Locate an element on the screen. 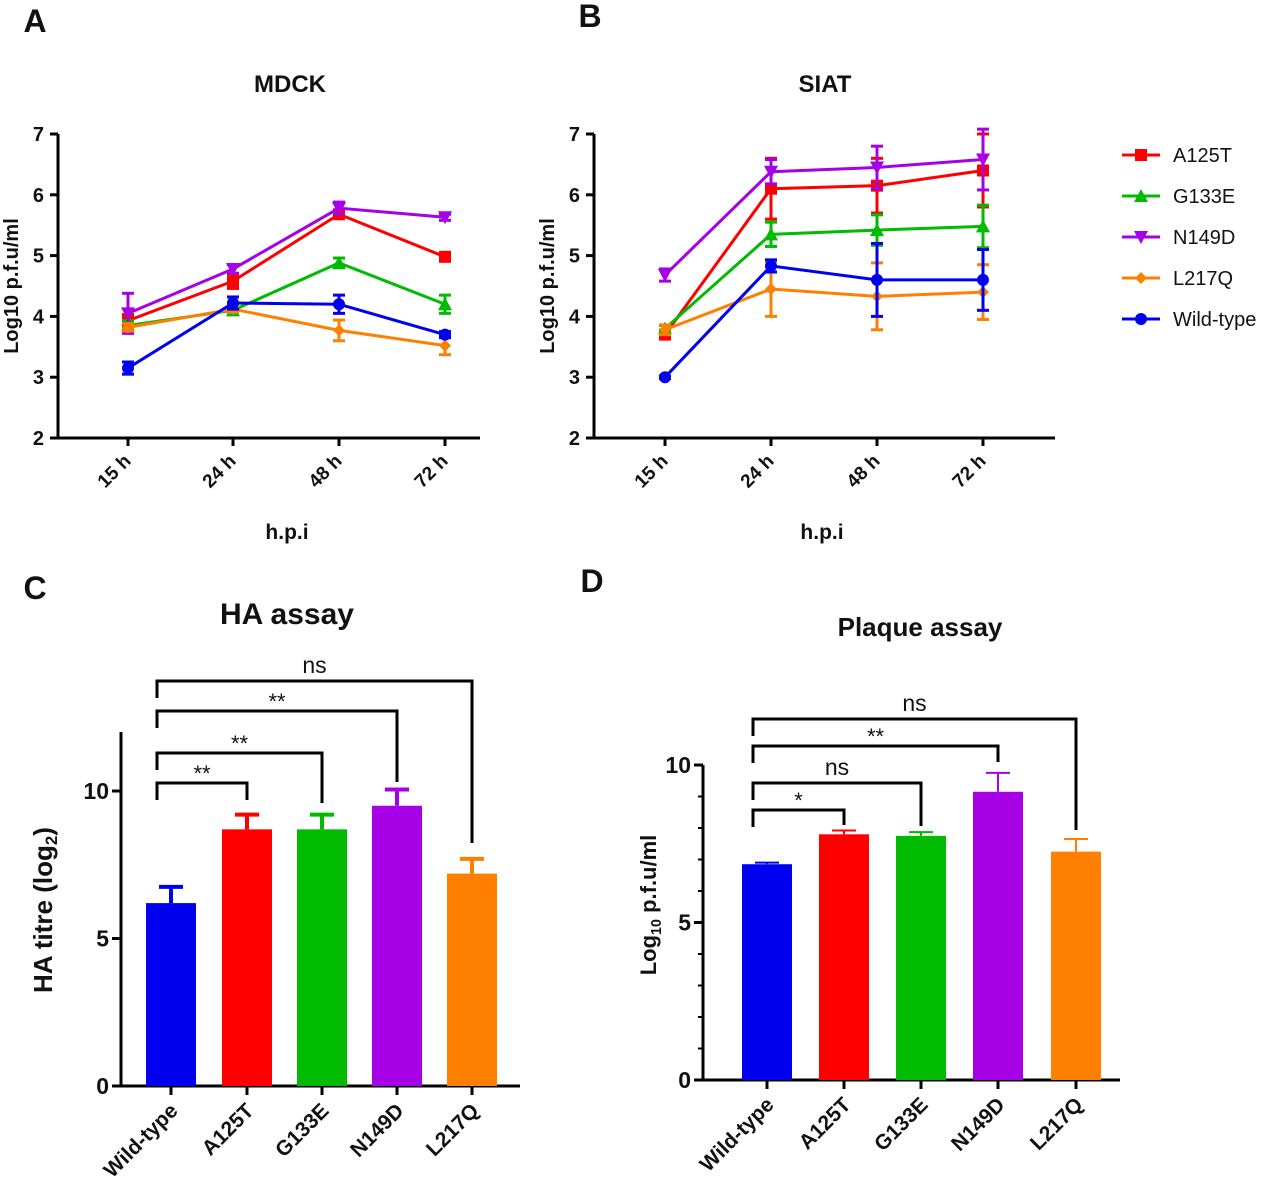 The height and width of the screenshot is (1204, 1280). legend-label: N149D is located at coordinates (1204, 238).